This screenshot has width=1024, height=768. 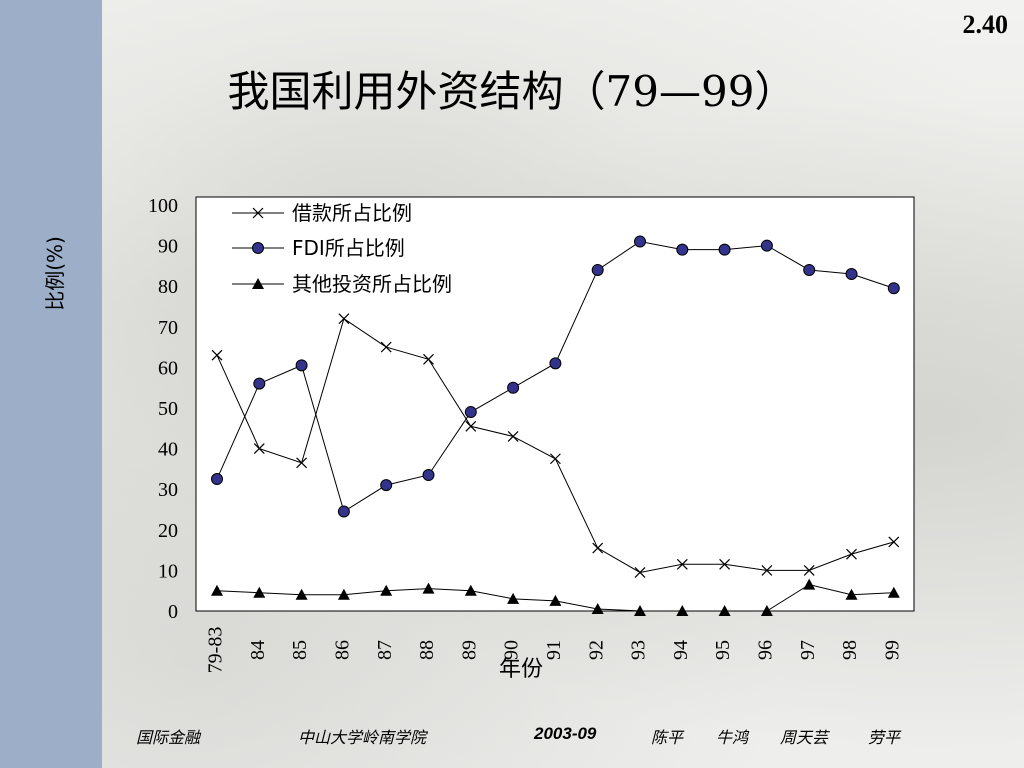 I want to click on y-tick-label: 10, so click(x=168, y=571).